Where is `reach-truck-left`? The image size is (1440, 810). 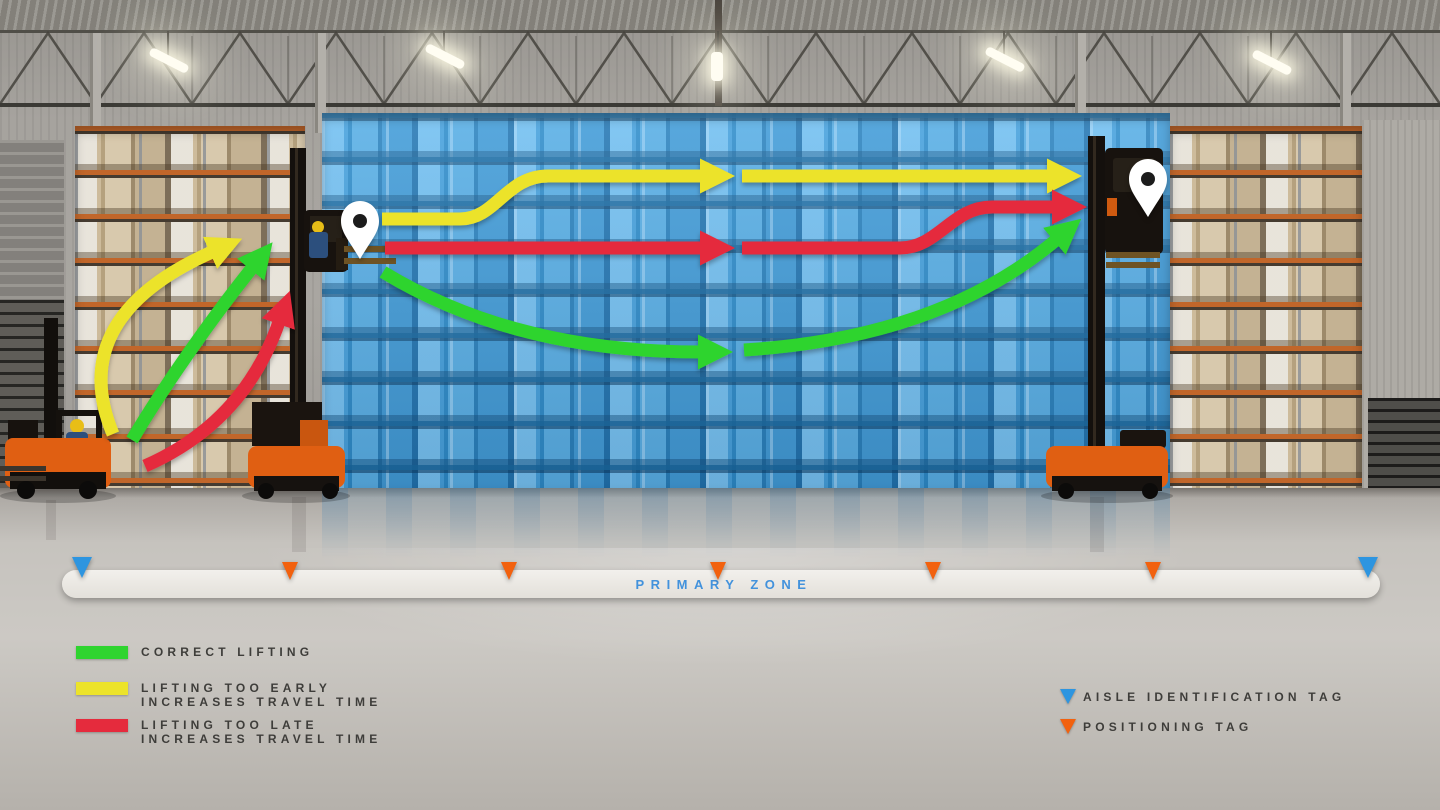 reach-truck-left is located at coordinates (322, 323).